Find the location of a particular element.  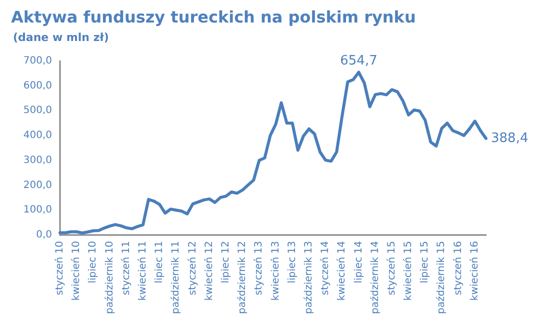

x-tick-label: kwiecień 13 is located at coordinates (275, 271).